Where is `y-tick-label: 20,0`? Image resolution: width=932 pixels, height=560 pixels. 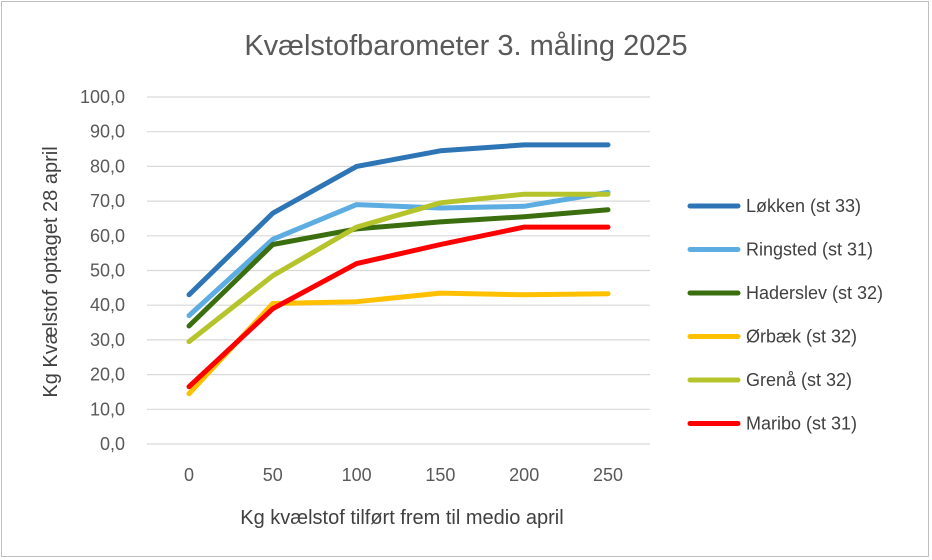 y-tick-label: 20,0 is located at coordinates (107, 375).